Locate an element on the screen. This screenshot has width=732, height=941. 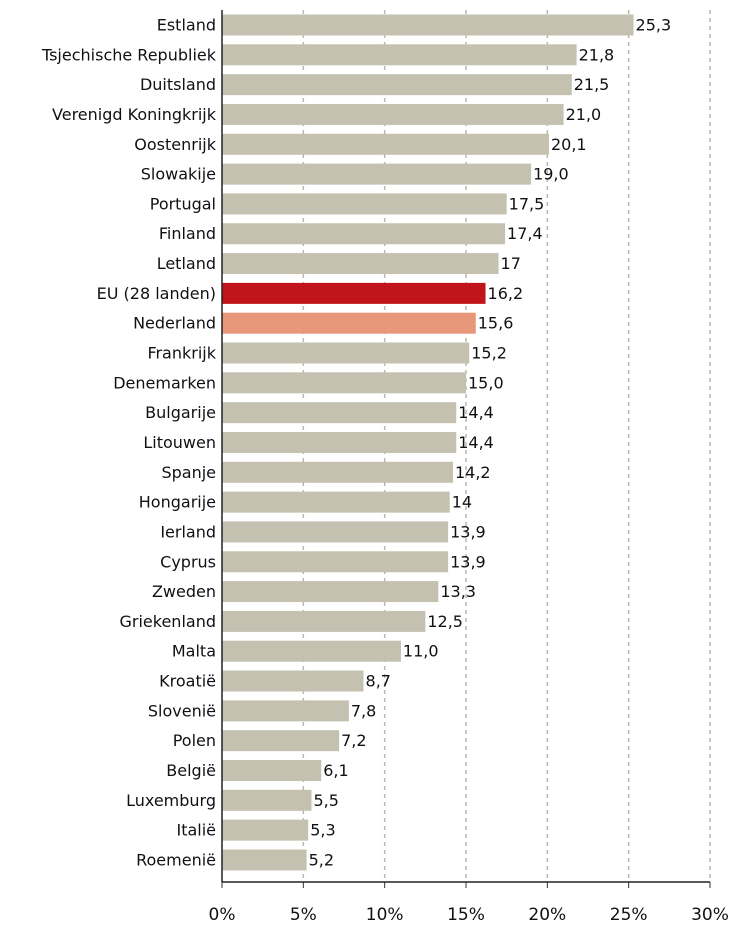
value-label: 8,7 is located at coordinates (378, 681).